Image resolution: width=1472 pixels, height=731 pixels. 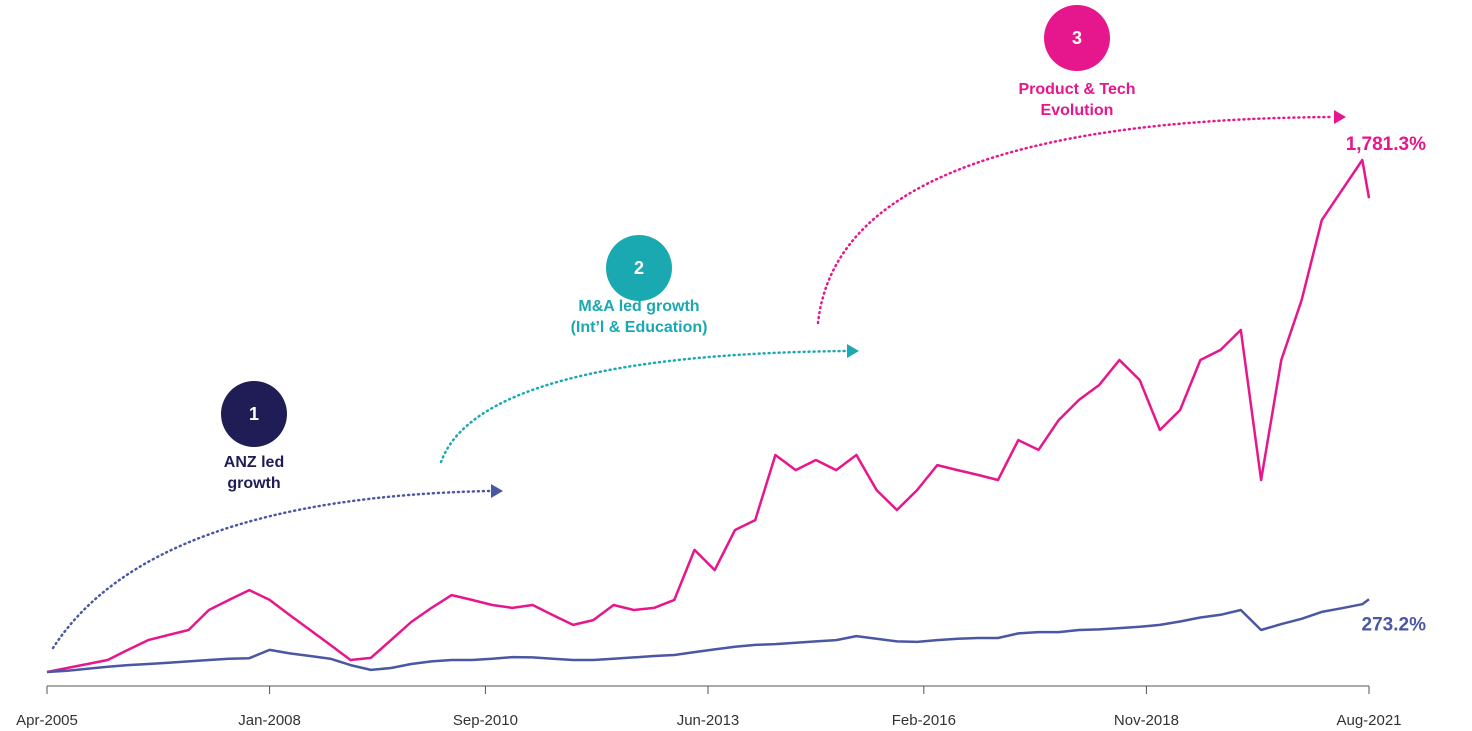 What do you see at coordinates (708, 636) in the screenshot?
I see `series-line` at bounding box center [708, 636].